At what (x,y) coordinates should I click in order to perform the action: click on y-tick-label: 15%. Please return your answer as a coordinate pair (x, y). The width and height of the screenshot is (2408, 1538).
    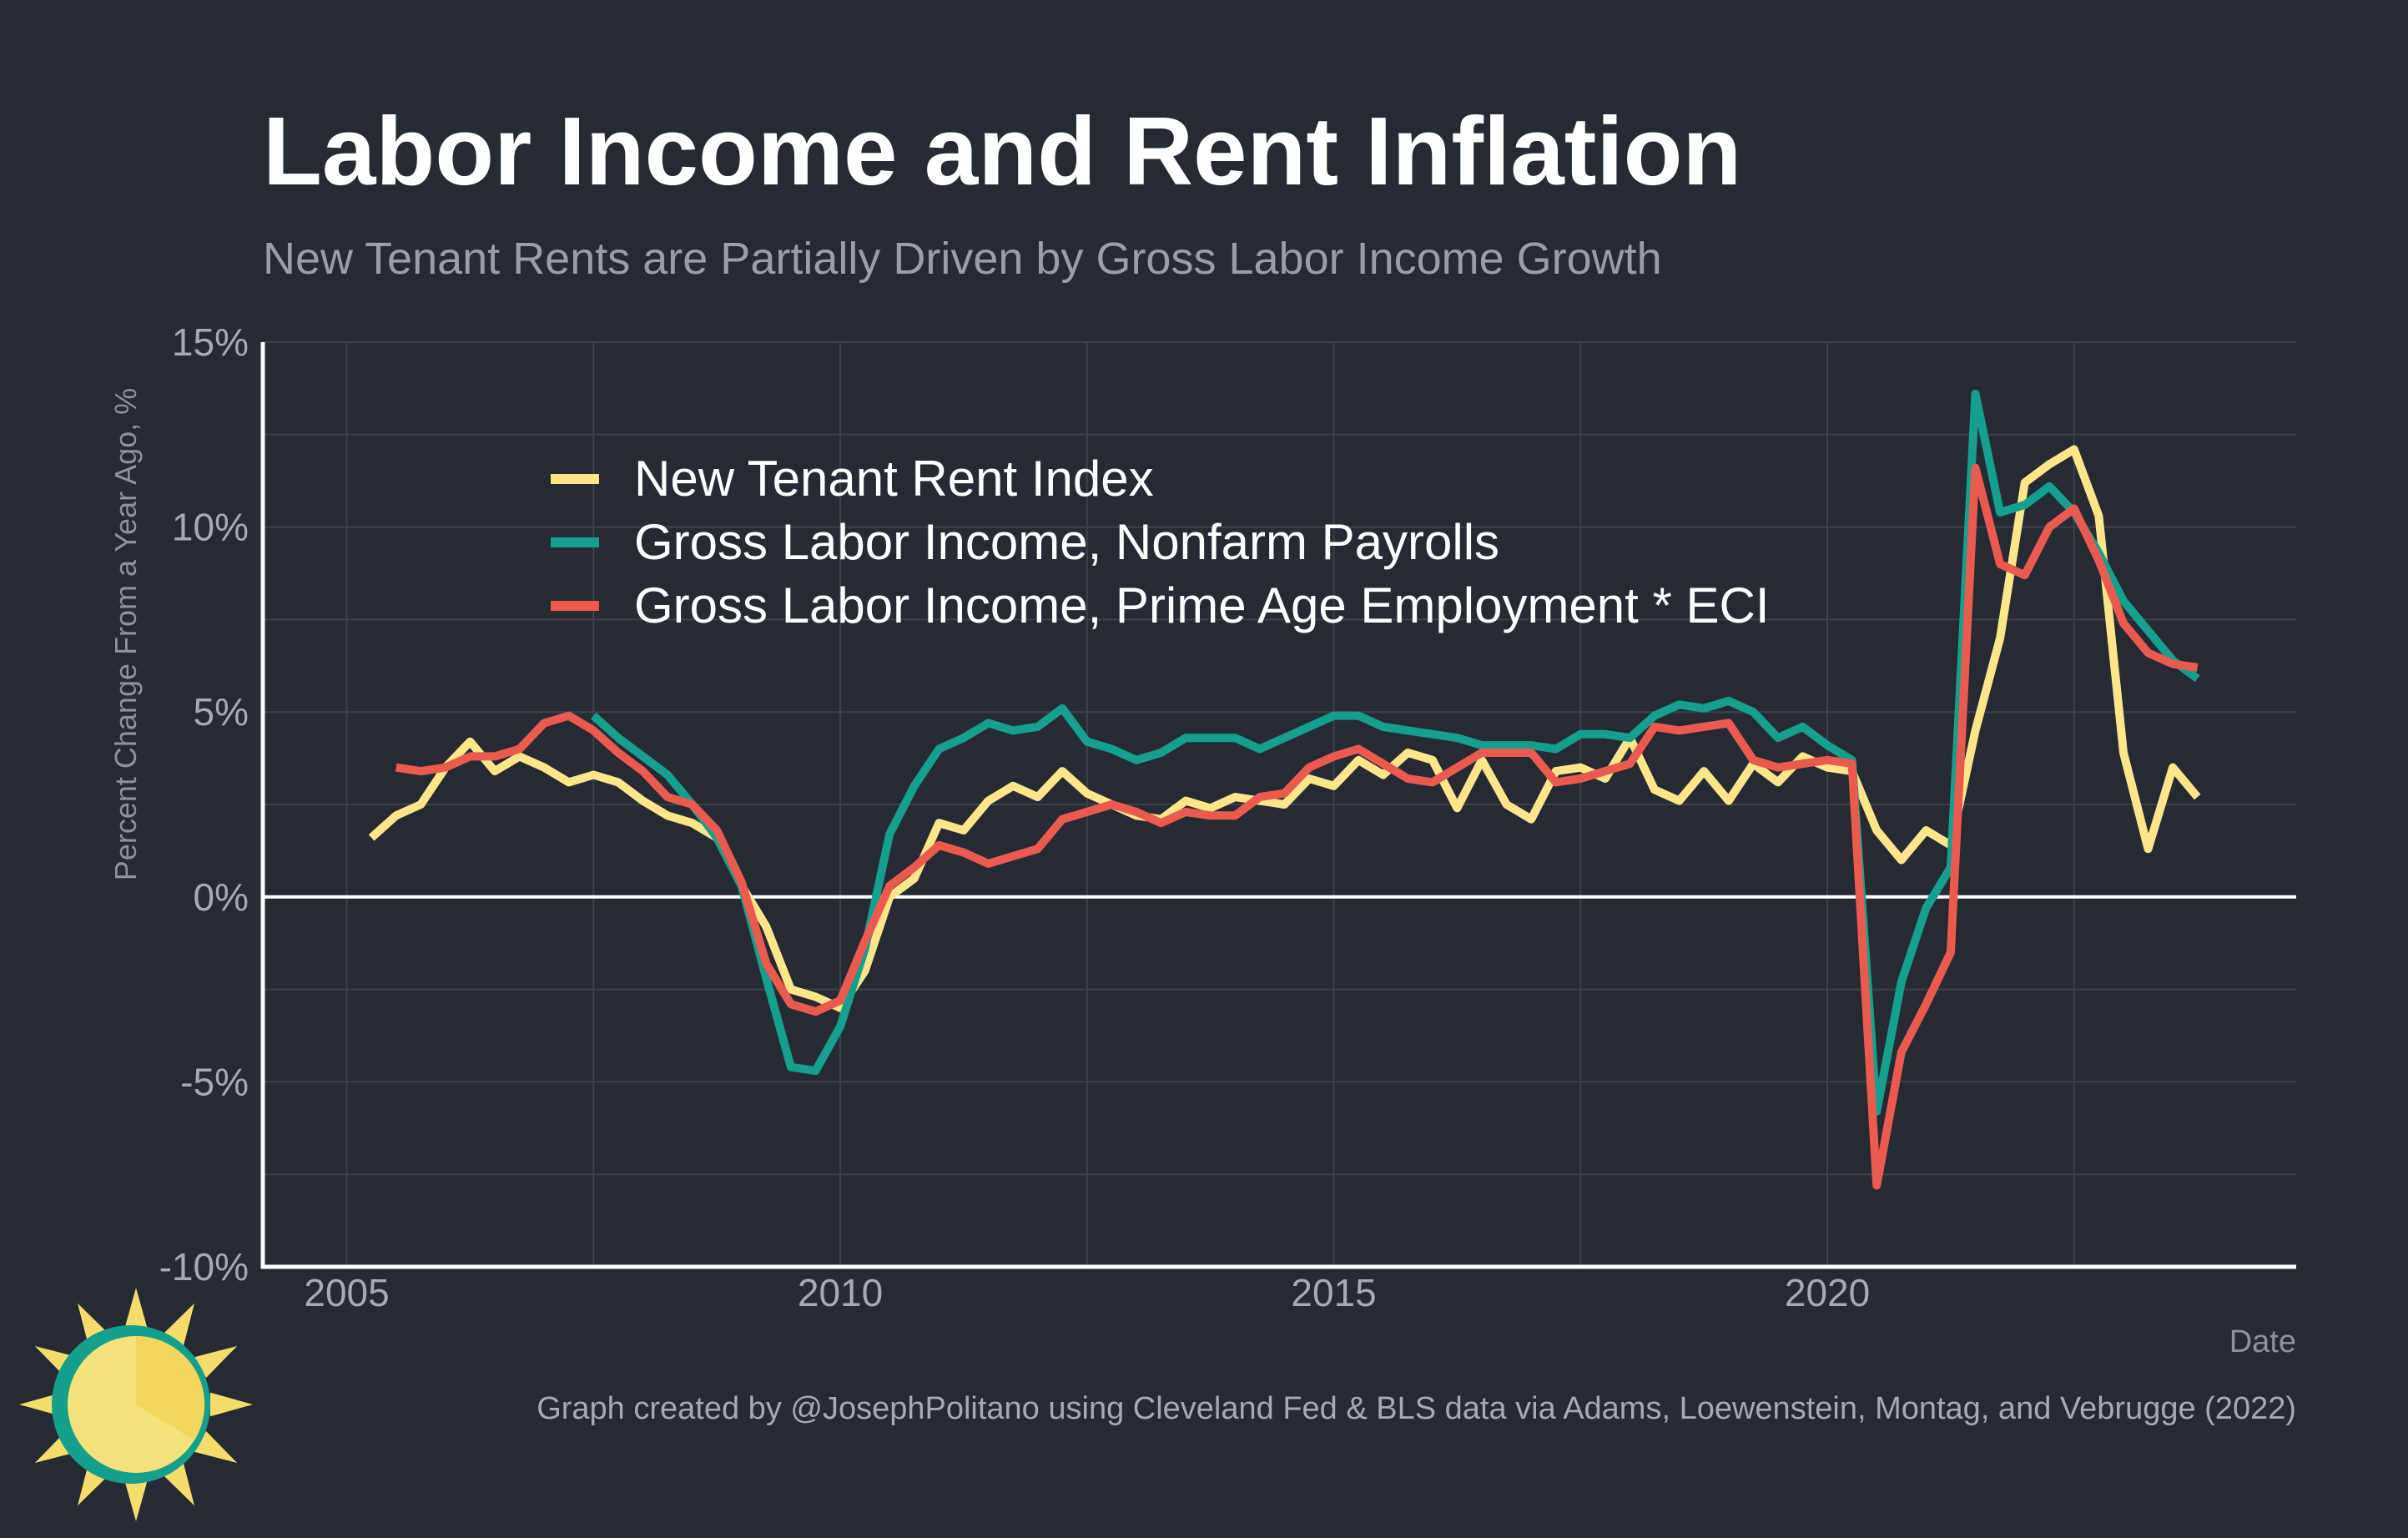
    Looking at the image, I should click on (210, 342).